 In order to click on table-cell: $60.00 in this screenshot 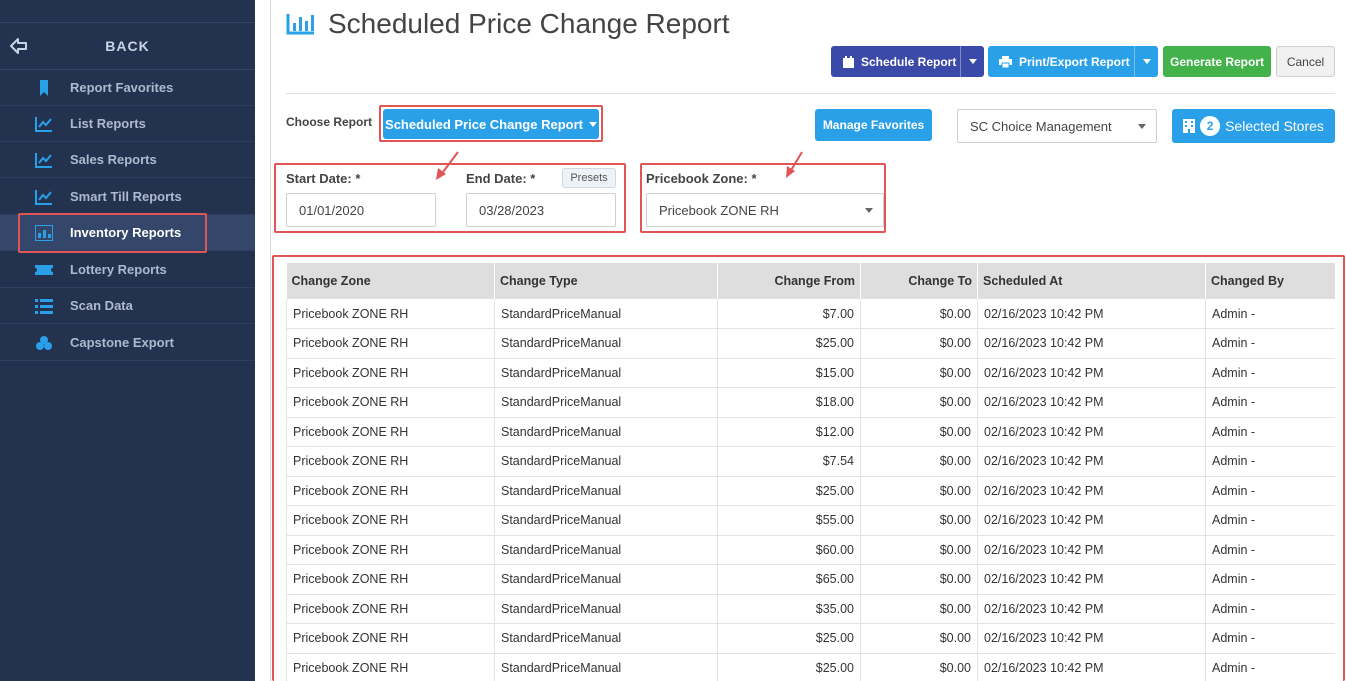, I will do `click(789, 550)`.